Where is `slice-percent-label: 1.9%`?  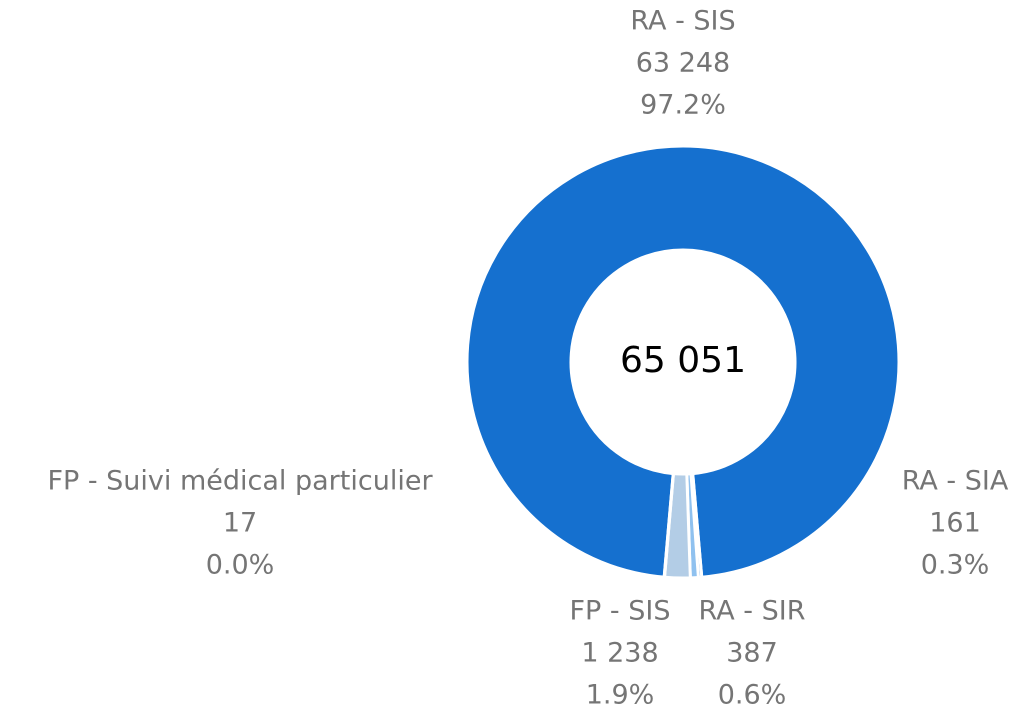 slice-percent-label: 1.9% is located at coordinates (620, 695).